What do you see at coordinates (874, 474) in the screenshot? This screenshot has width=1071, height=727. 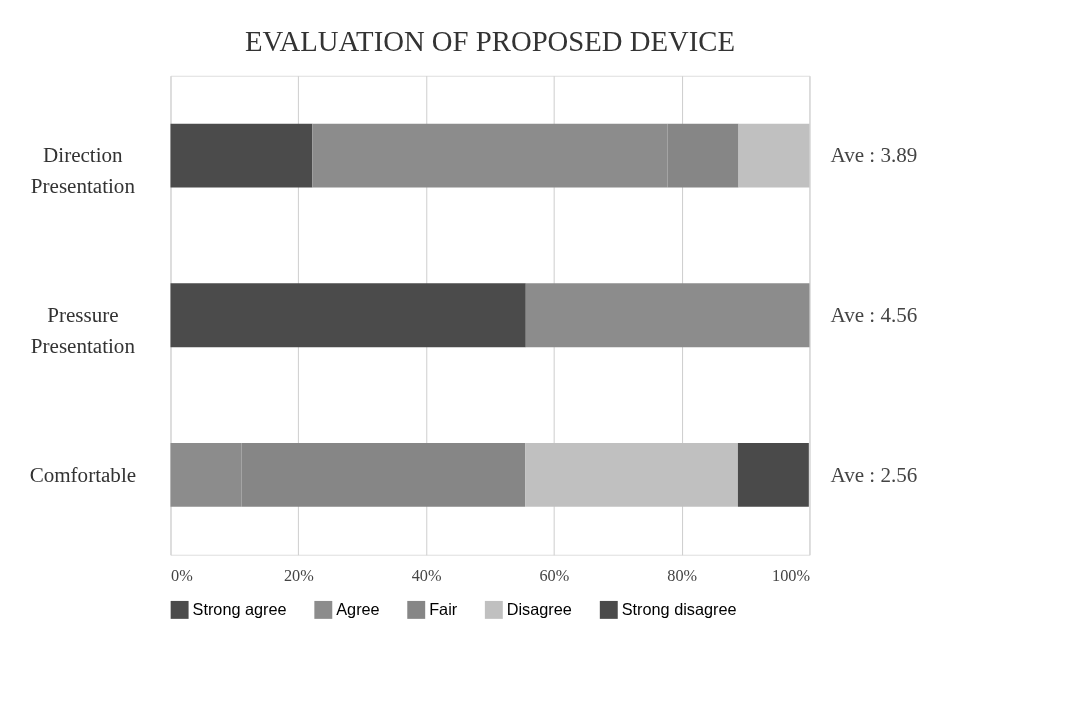 I see `text: Ave : 2.56` at bounding box center [874, 474].